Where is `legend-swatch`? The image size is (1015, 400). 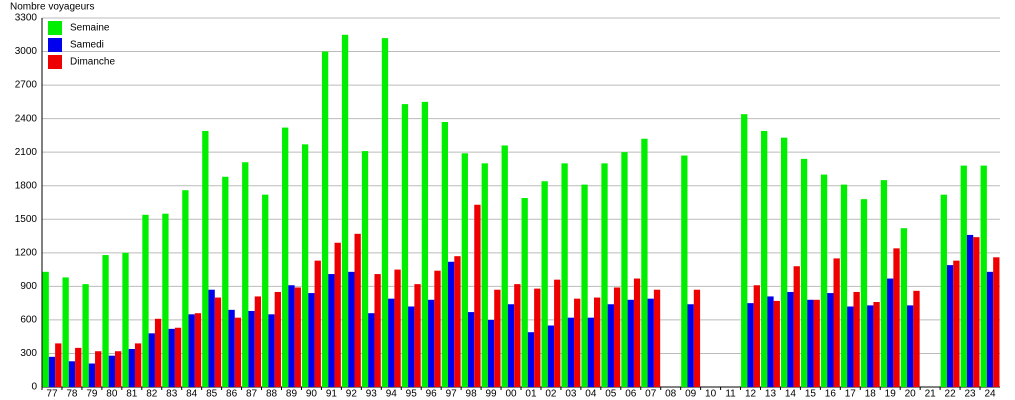
legend-swatch is located at coordinates (55, 45).